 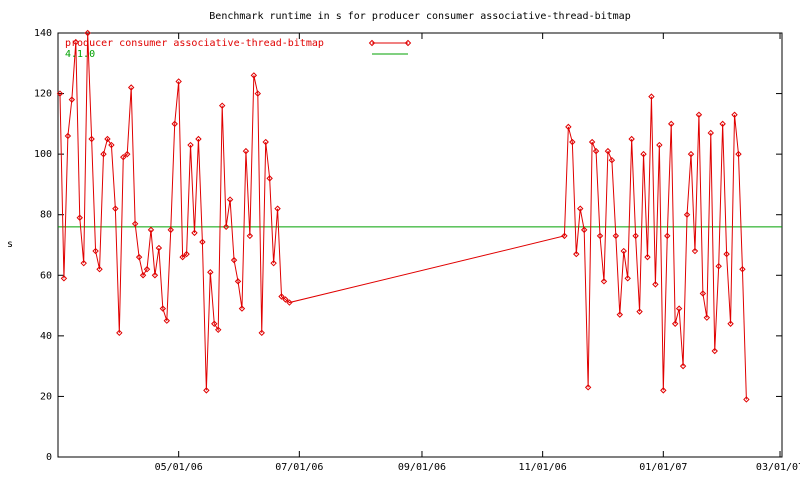 I want to click on x-tick-label: 09/01/06, so click(x=422, y=467).